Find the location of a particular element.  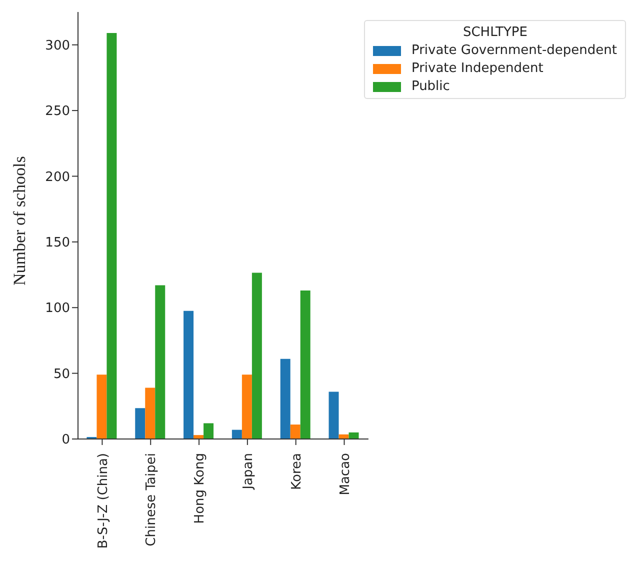

x-tick-label: B-S-J-Z (China) is located at coordinates (103, 501).